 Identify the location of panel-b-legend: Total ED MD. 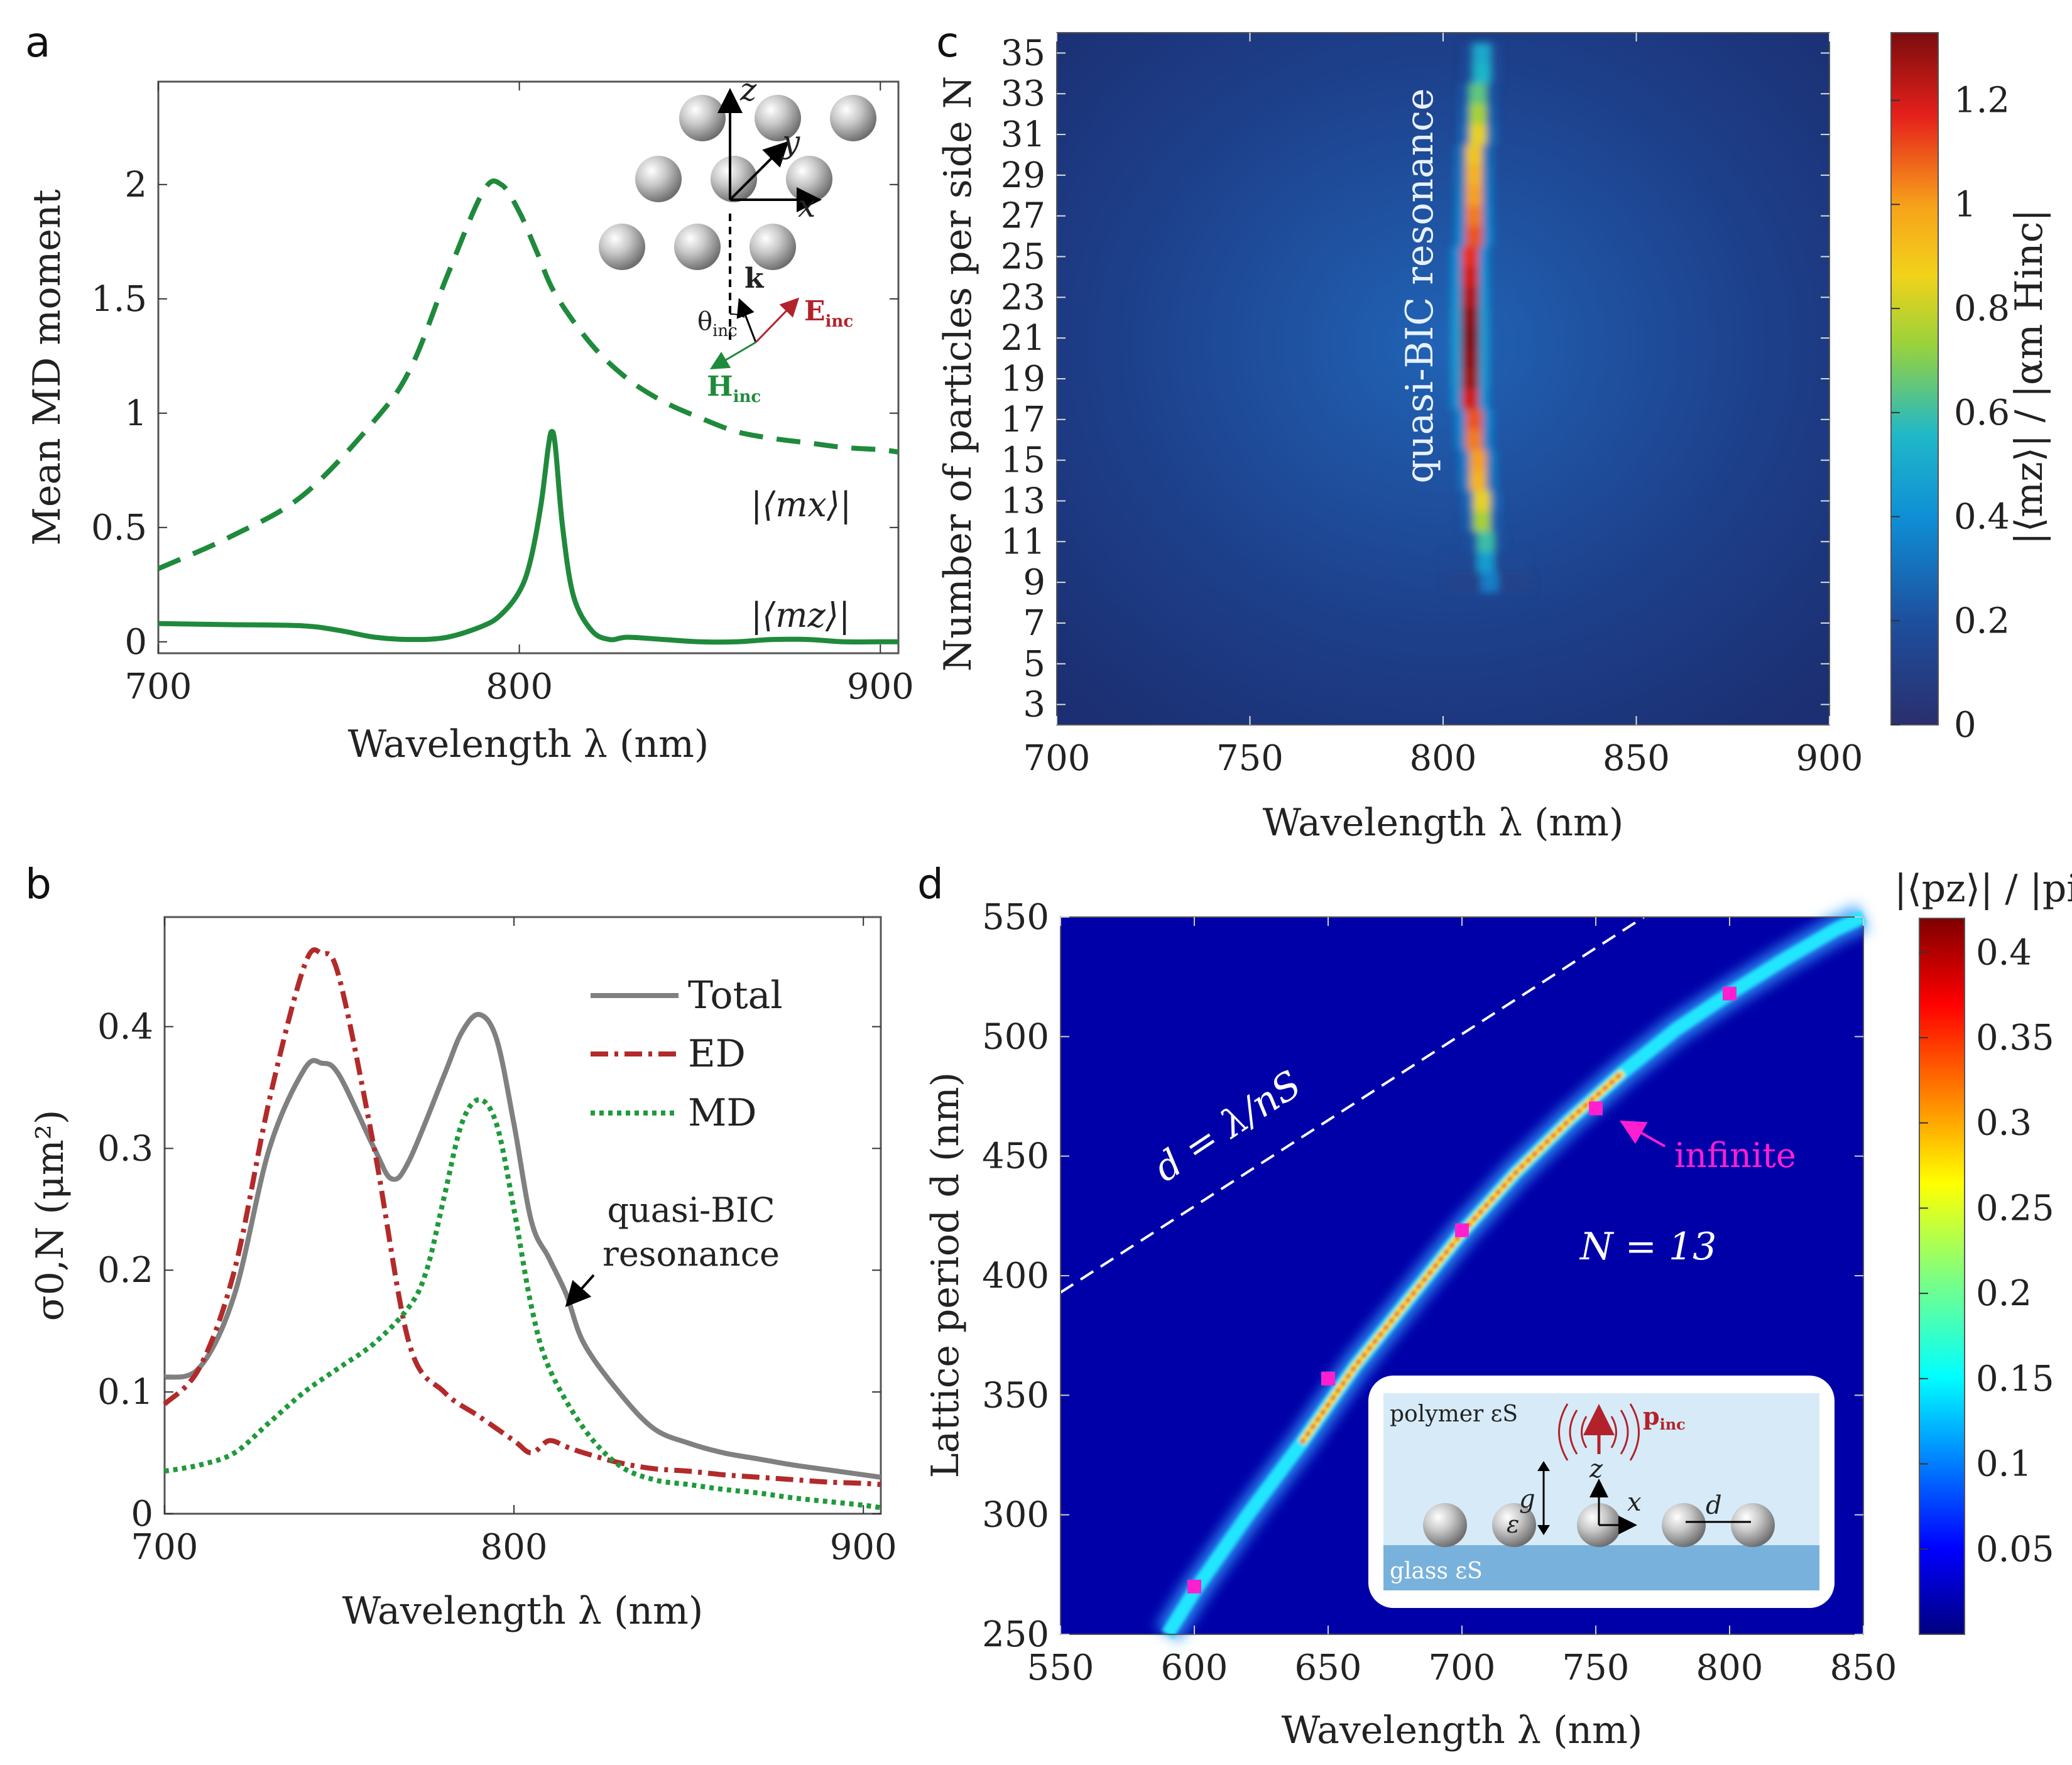
(687, 1054).